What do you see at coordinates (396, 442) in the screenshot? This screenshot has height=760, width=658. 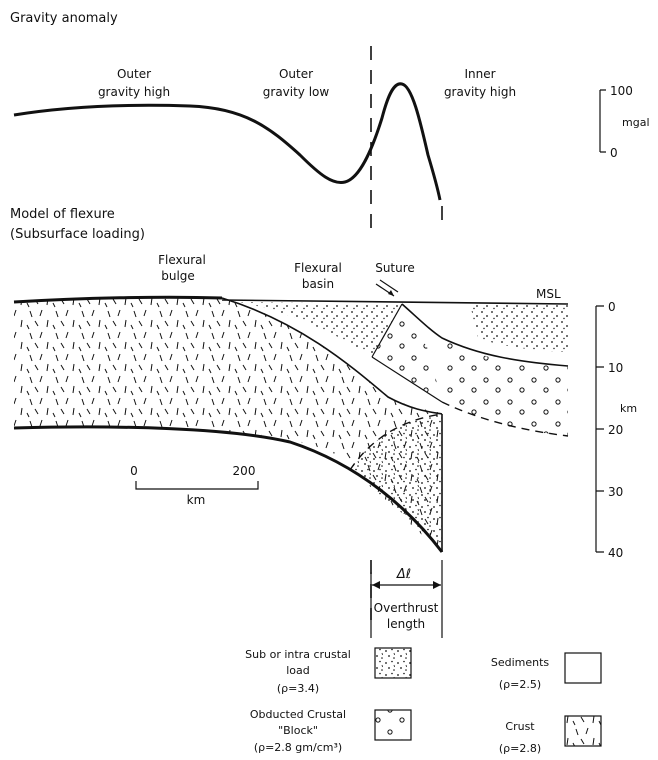 I see `load-top-dashed-line` at bounding box center [396, 442].